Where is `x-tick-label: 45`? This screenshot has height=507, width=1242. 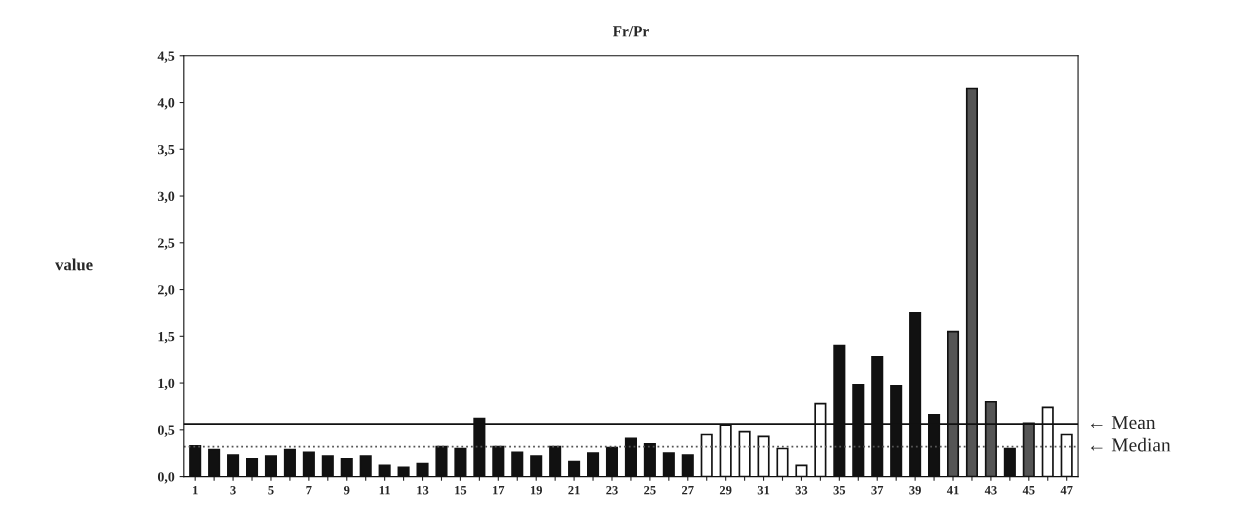 x-tick-label: 45 is located at coordinates (1028, 490).